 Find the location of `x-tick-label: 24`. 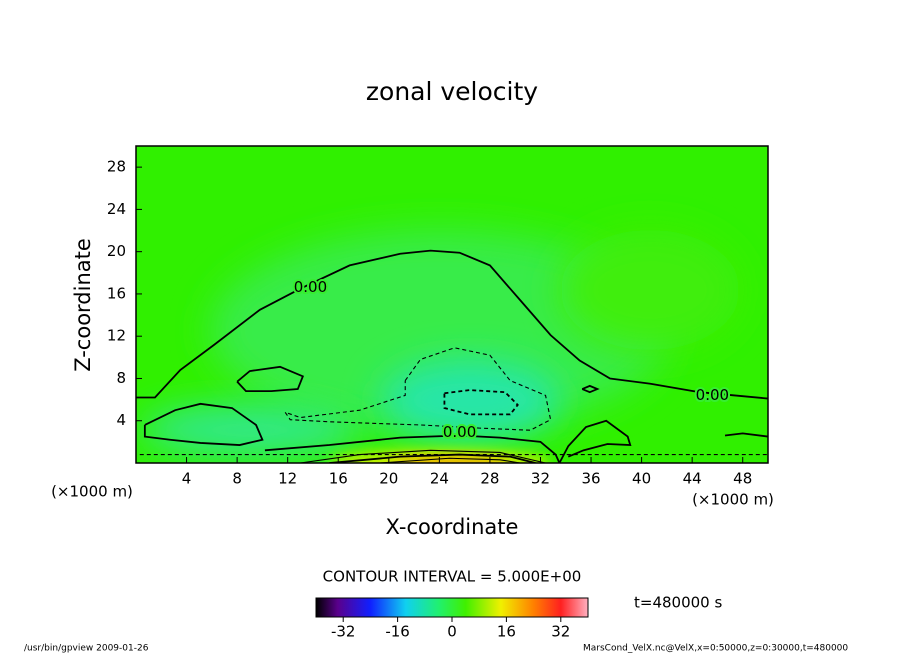

x-tick-label: 24 is located at coordinates (439, 479).